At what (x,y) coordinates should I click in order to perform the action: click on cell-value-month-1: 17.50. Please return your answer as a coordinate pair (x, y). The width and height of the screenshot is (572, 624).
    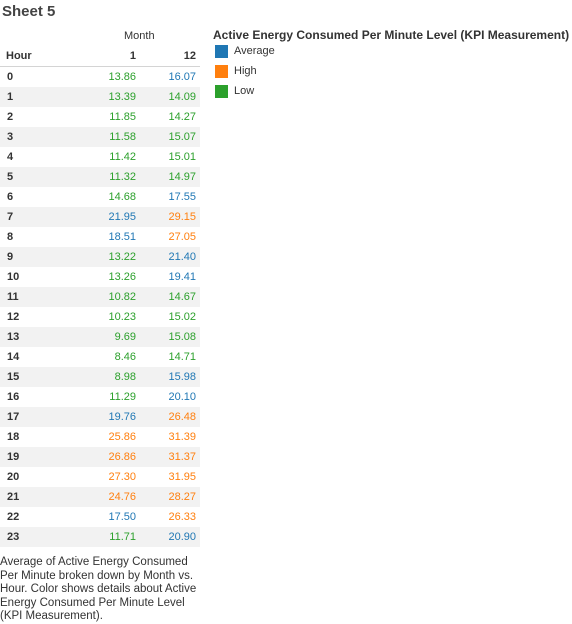
    Looking at the image, I should click on (122, 517).